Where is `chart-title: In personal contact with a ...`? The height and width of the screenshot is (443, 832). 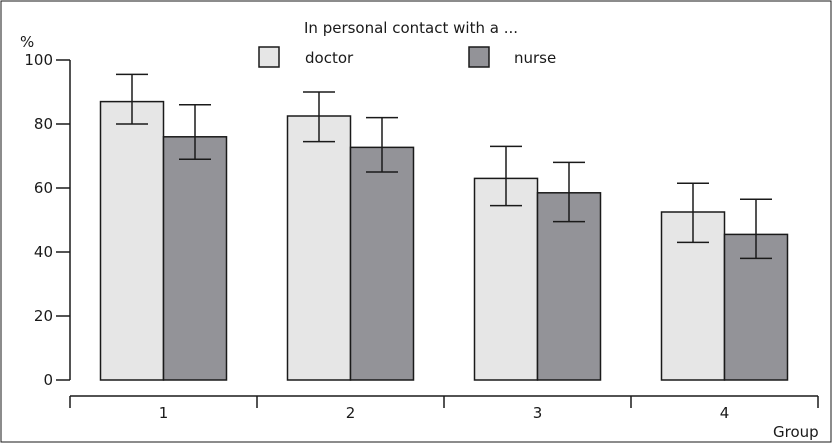 chart-title: In personal contact with a ... is located at coordinates (411, 28).